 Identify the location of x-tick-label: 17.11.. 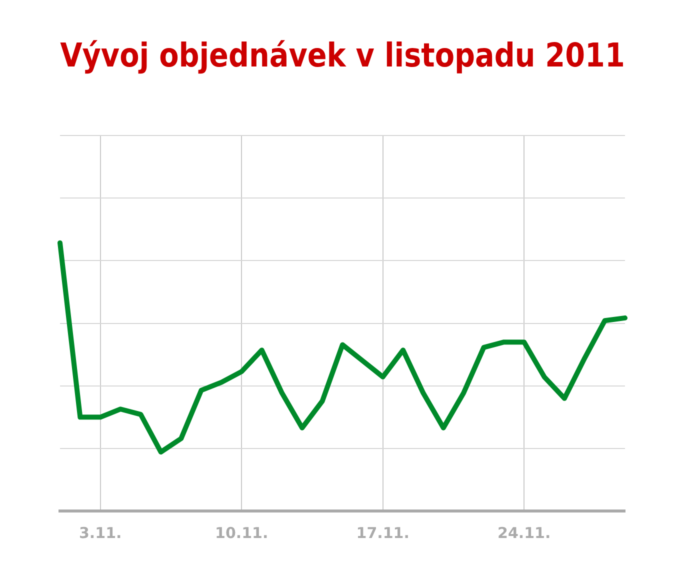
(383, 533).